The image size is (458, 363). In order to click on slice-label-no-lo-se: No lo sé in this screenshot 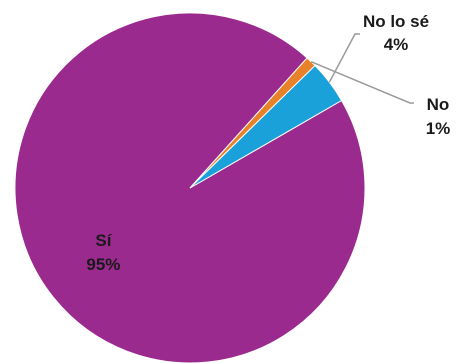, I will do `click(396, 21)`.